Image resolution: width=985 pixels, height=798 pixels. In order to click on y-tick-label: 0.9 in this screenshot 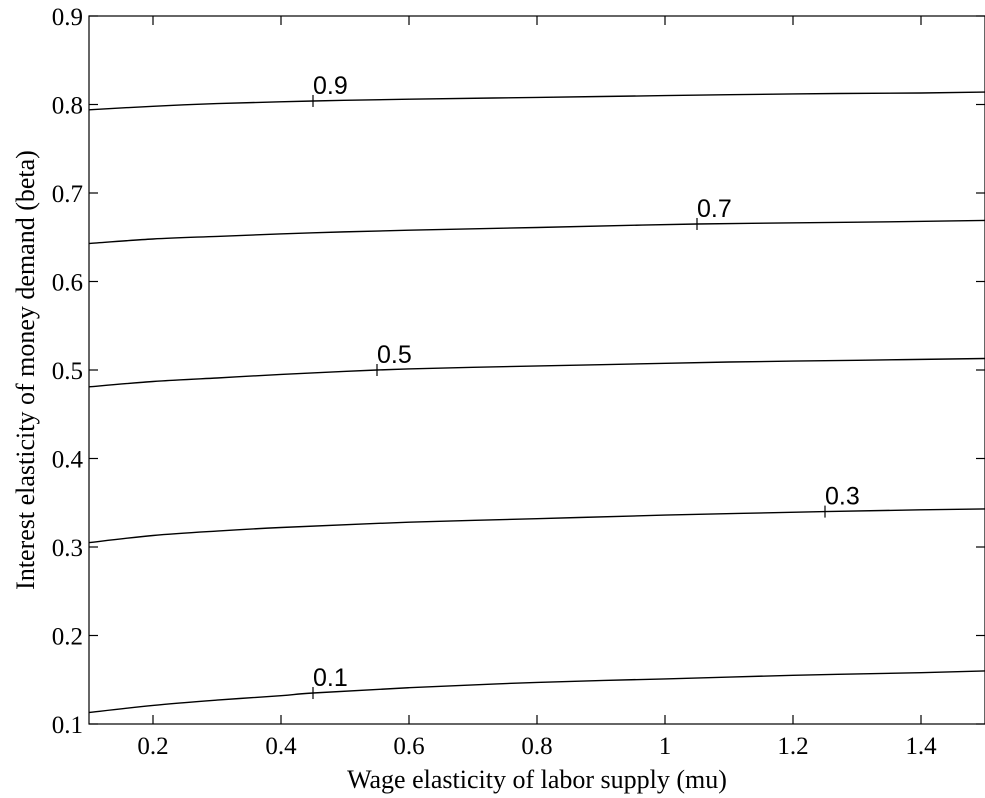, I will do `click(67, 17)`.